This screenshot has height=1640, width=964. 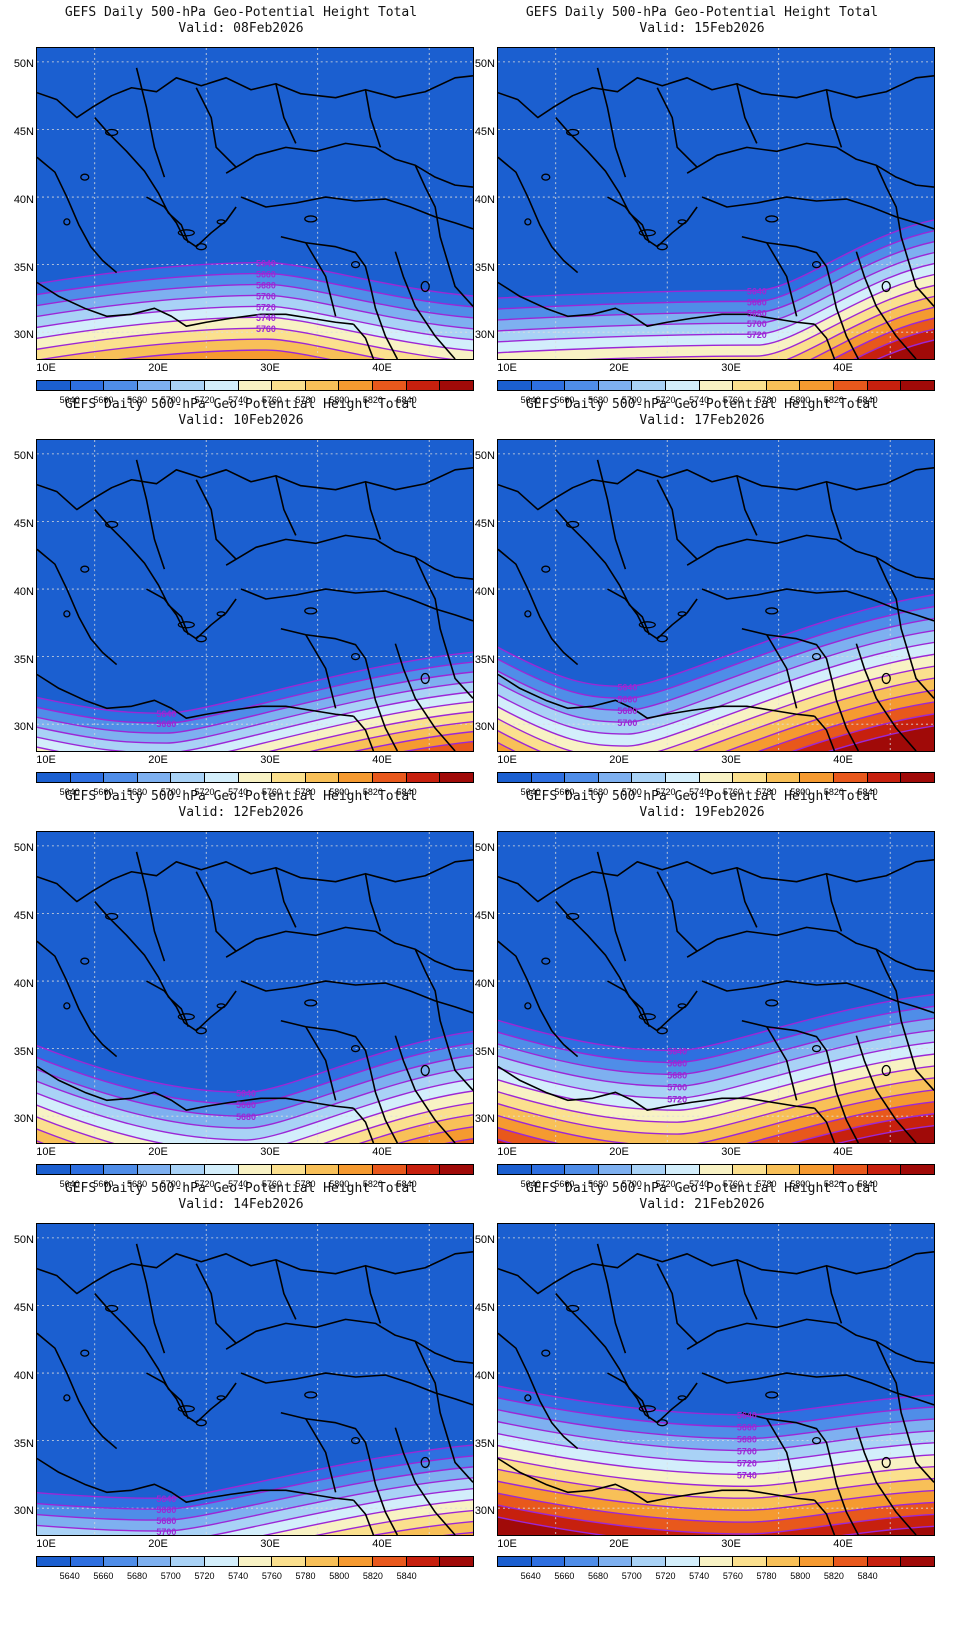 What do you see at coordinates (716, 595) in the screenshot?
I see `geopotential-map: 5640 5660 5680 5700` at bounding box center [716, 595].